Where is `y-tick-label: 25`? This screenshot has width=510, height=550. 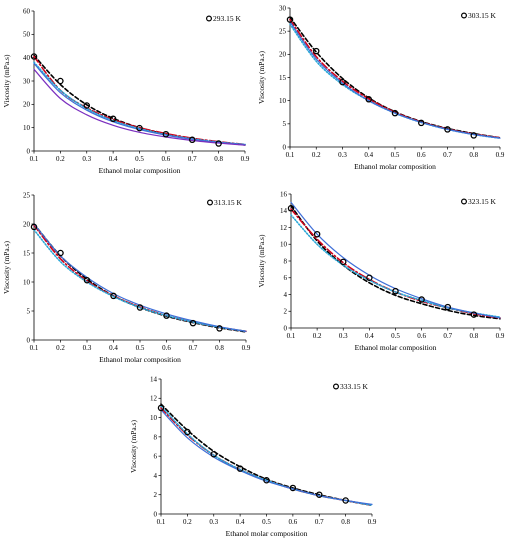
y-tick-label: 25 is located at coordinates (283, 32).